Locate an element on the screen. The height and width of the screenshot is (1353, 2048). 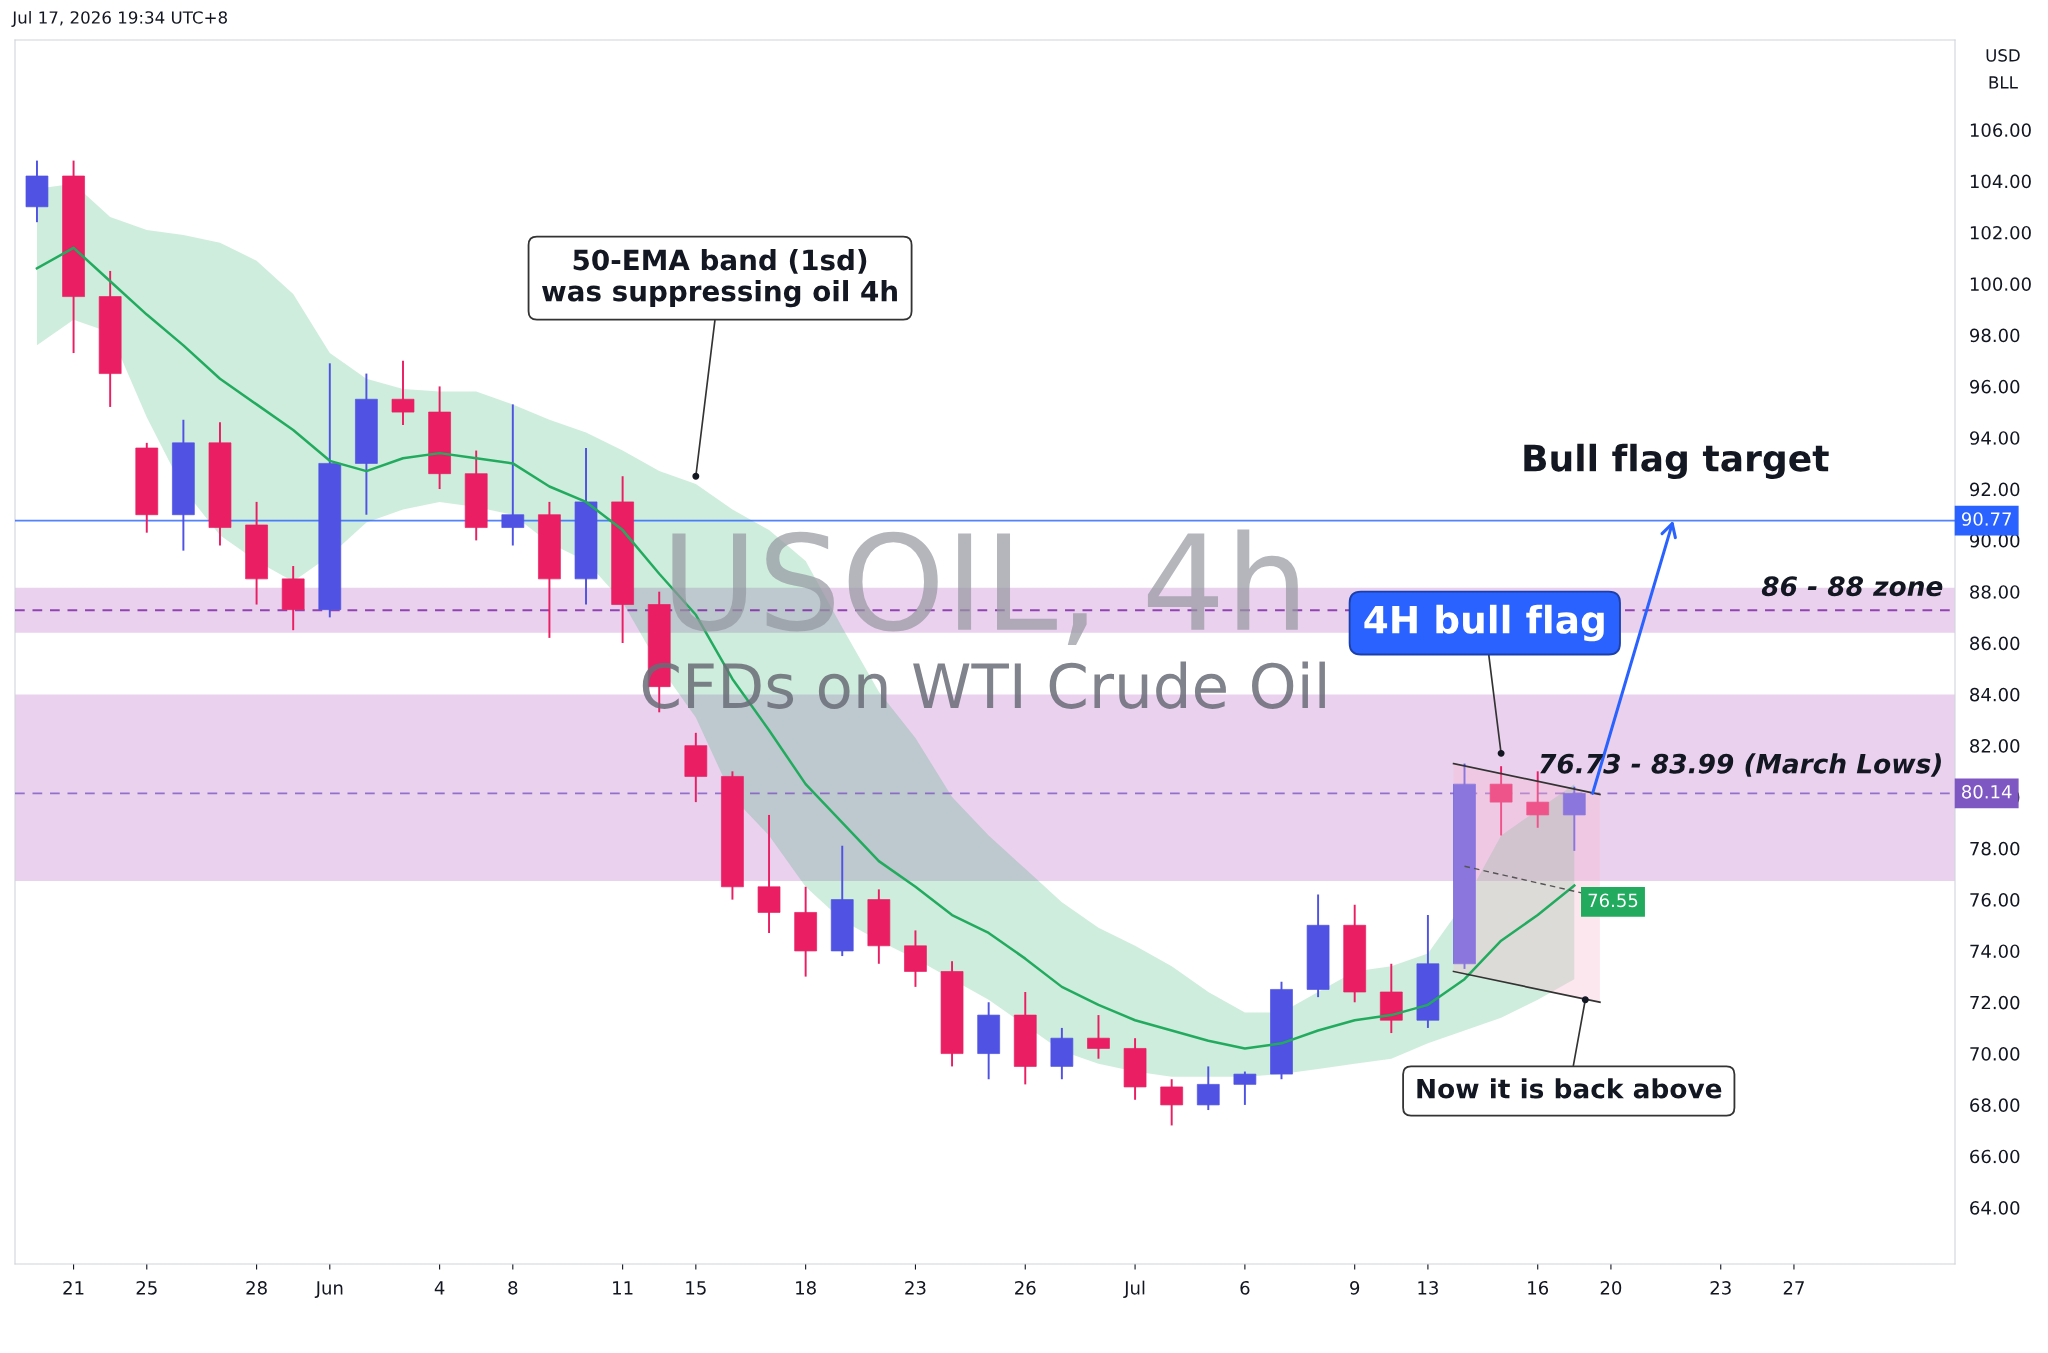
y-tick-label: 86.00 is located at coordinates (1995, 643).